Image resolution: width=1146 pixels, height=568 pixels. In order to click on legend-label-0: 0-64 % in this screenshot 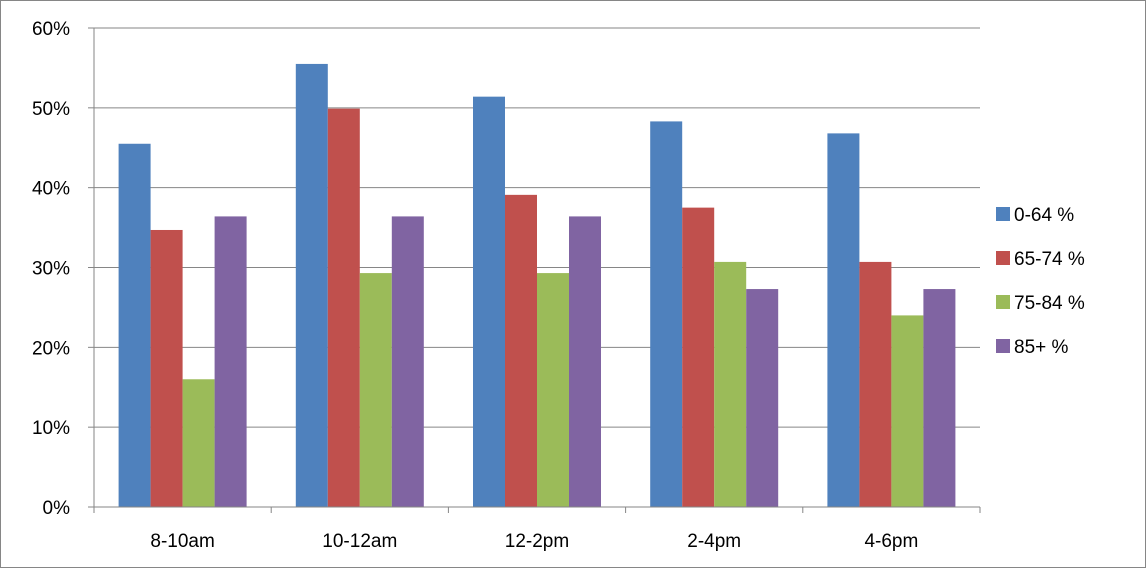, I will do `click(1044, 215)`.